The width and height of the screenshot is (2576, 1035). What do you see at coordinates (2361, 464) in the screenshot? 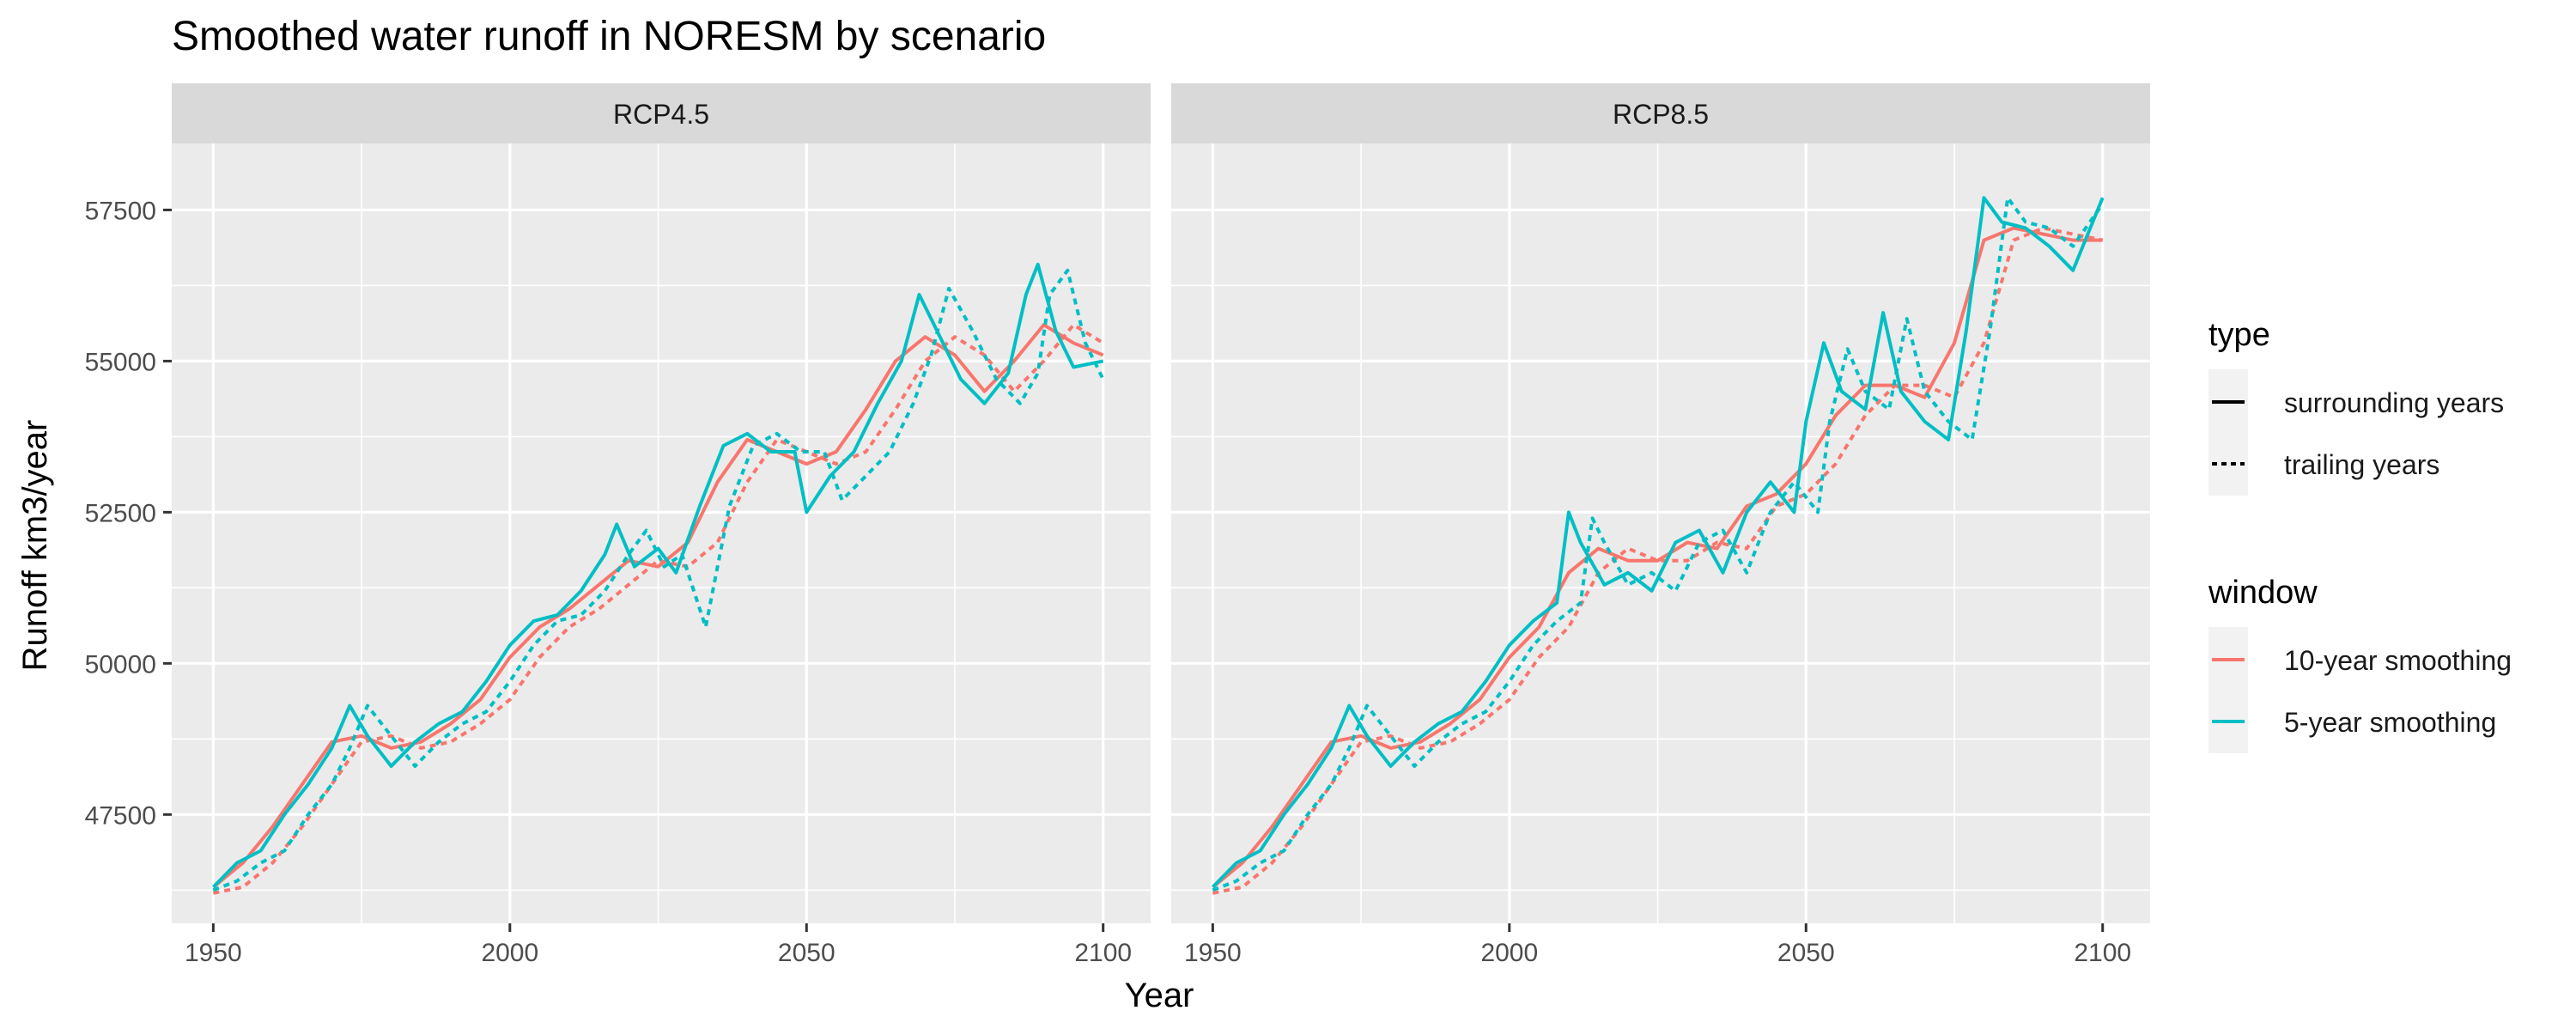
I see `legend-type-item-trailing: trailing years` at bounding box center [2361, 464].